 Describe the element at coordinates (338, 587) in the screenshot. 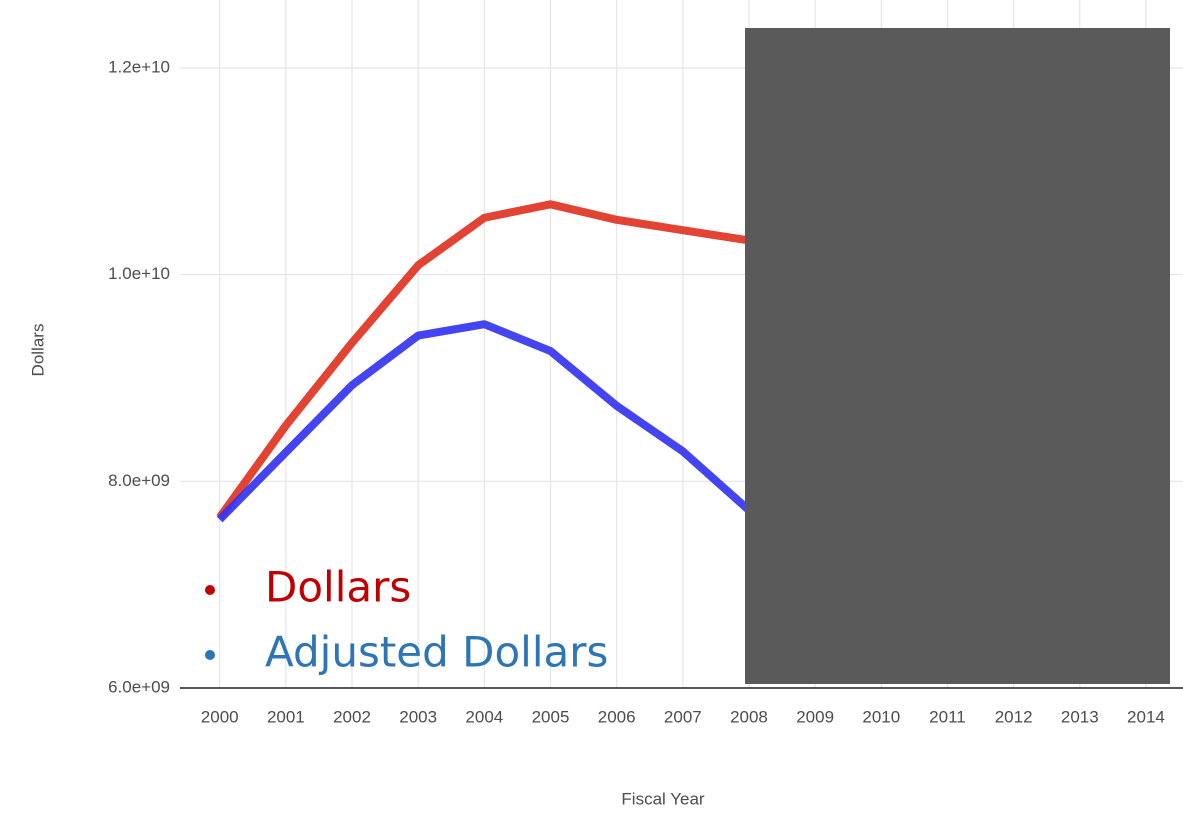

I see `legend-label: Dollars` at that location.